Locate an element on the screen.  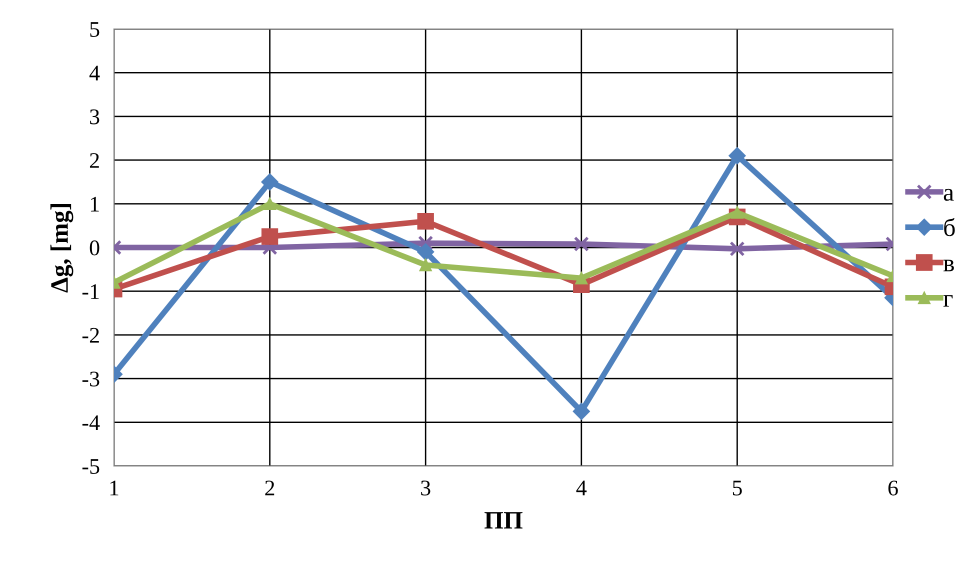
y-tick-label: 5 is located at coordinates (95, 29).